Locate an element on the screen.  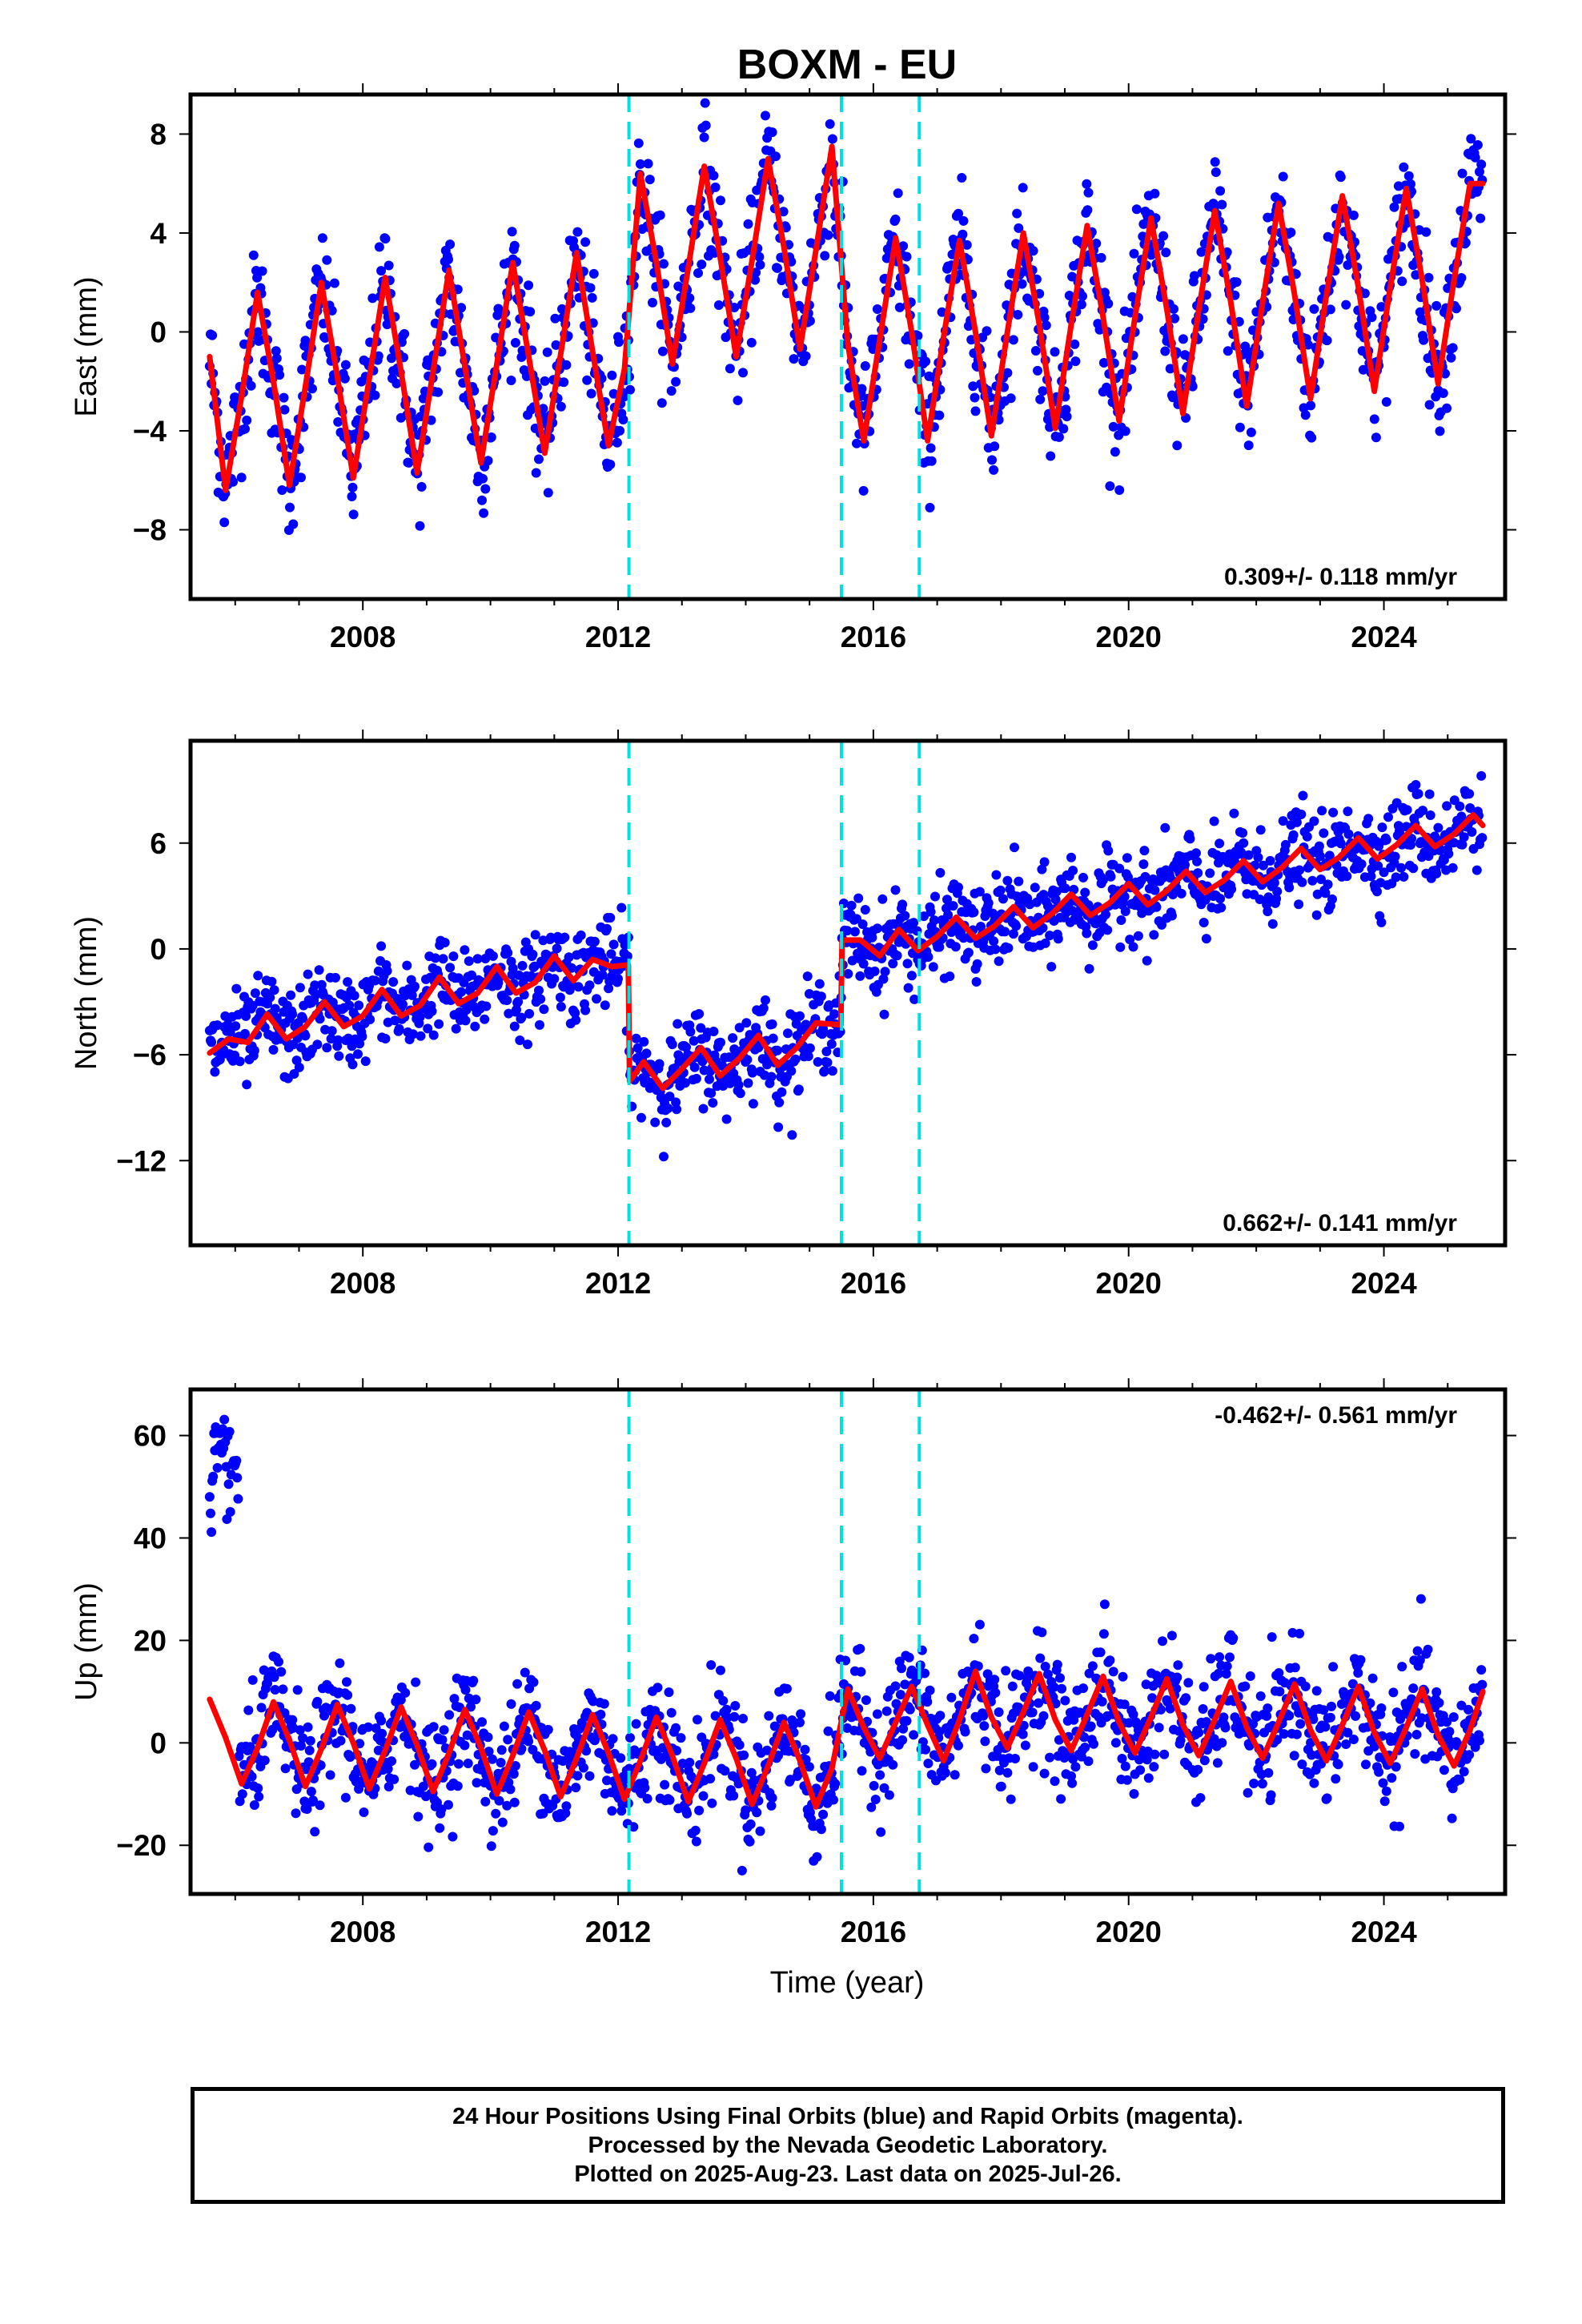
up-x-tick-label: 2020 is located at coordinates (1129, 1932).